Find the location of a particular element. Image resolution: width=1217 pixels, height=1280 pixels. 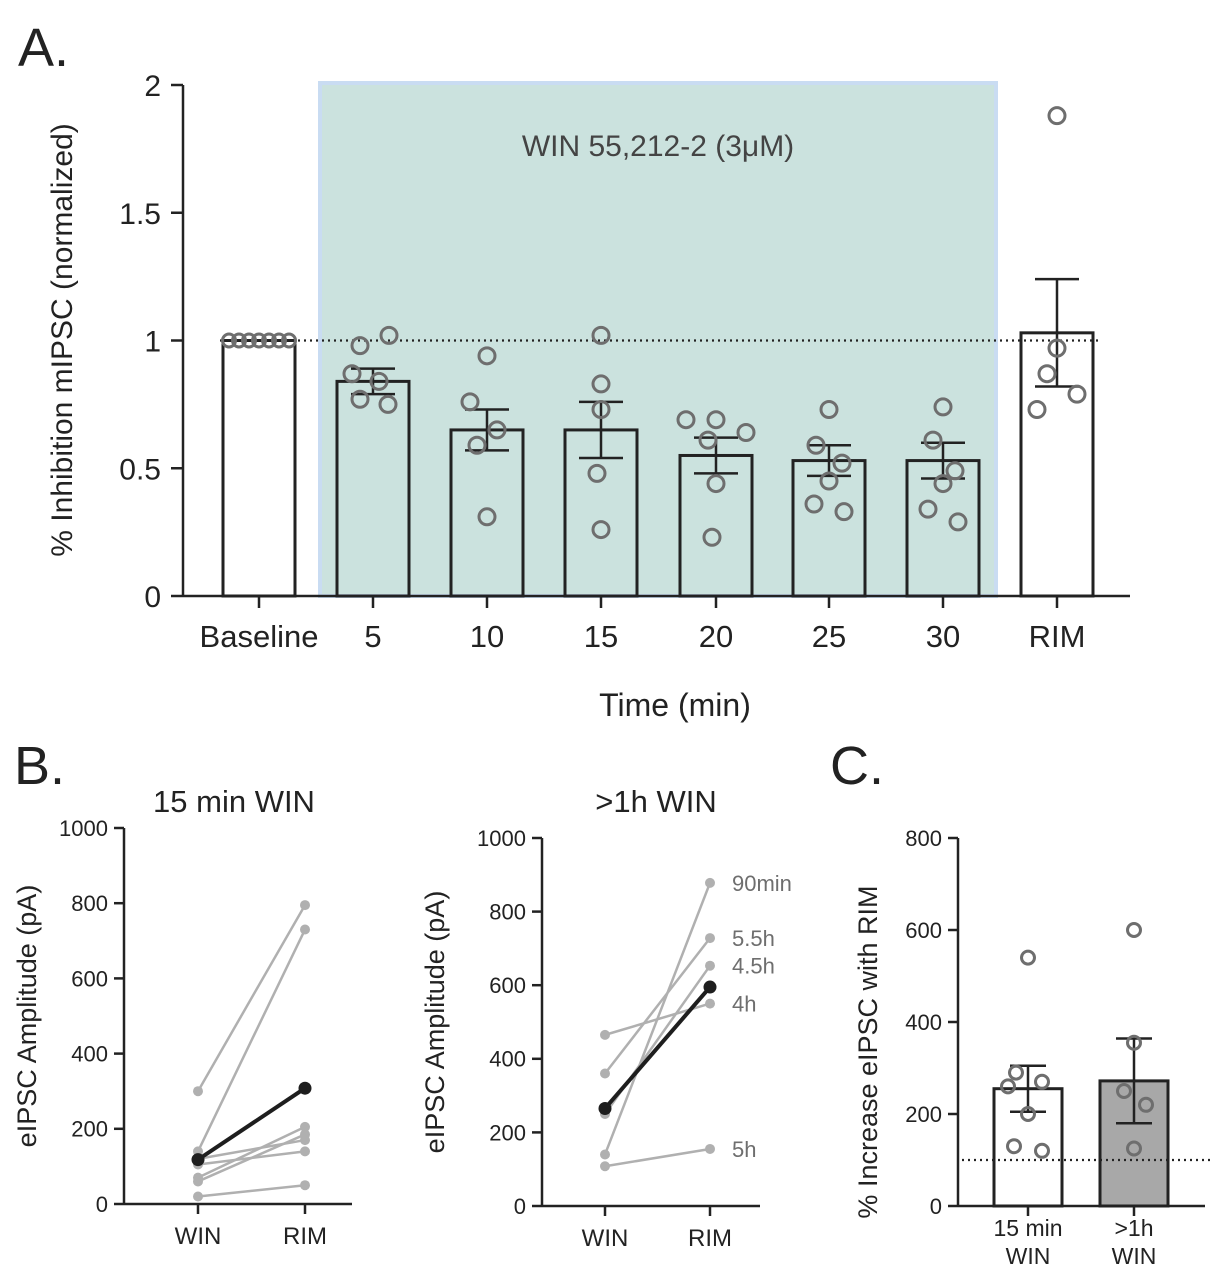

a-y-tick-label: 0.5 is located at coordinates (140, 469).